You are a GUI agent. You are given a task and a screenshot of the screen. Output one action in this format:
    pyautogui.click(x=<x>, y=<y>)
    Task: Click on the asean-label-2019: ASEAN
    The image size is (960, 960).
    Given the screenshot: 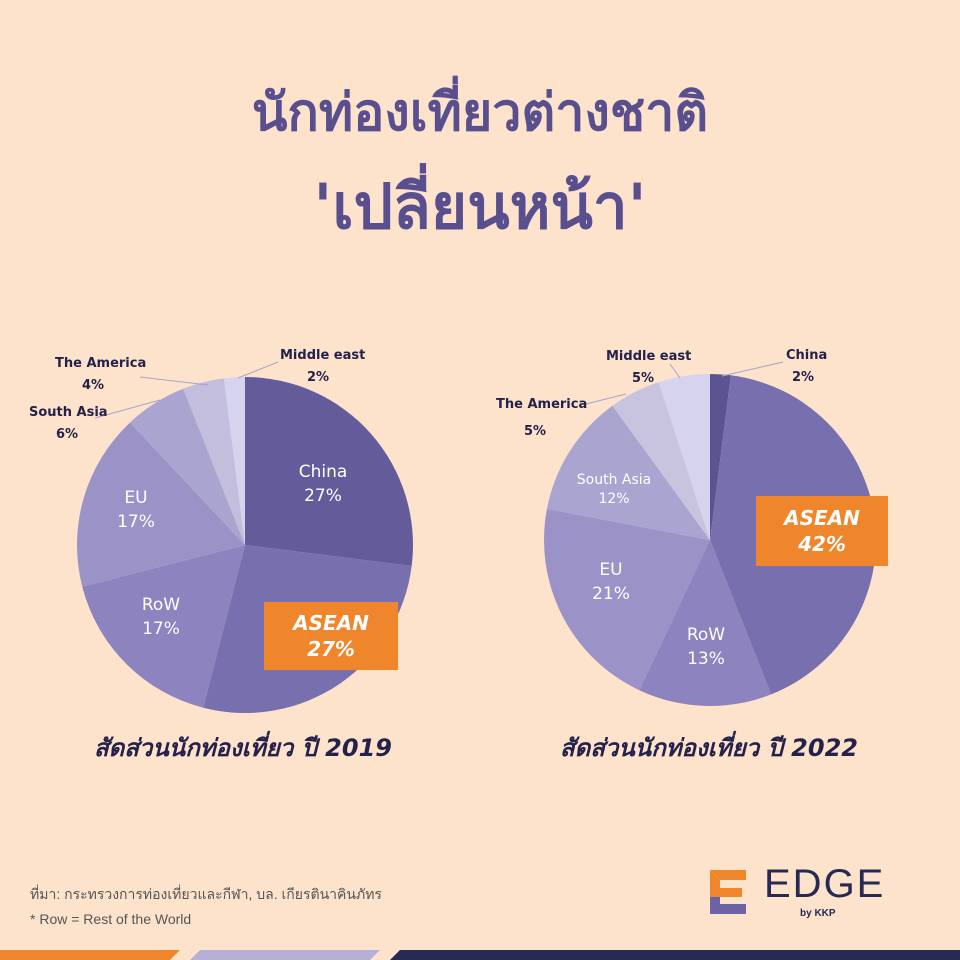 What is the action you would take?
    pyautogui.click(x=331, y=623)
    